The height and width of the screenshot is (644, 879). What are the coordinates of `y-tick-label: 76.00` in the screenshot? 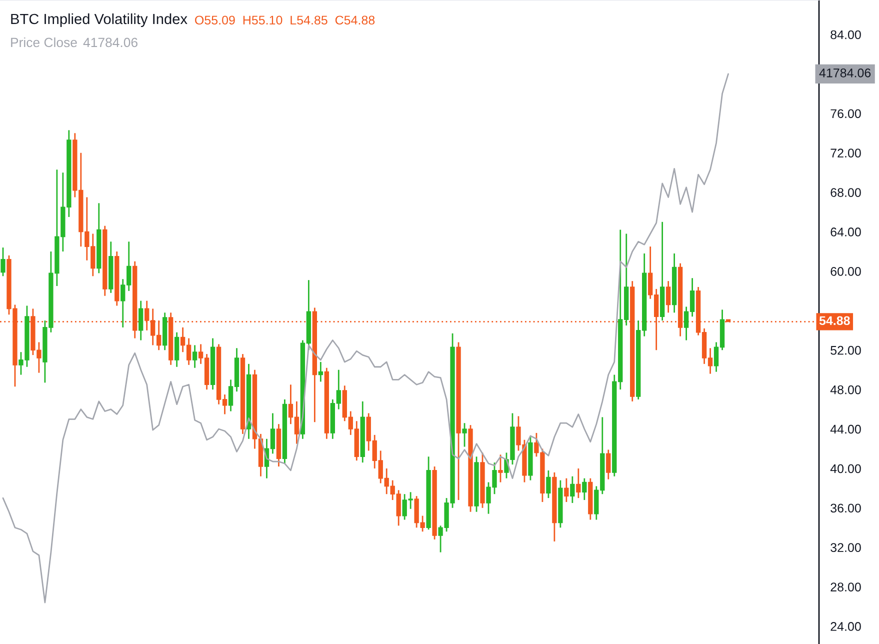 It's located at (845, 113).